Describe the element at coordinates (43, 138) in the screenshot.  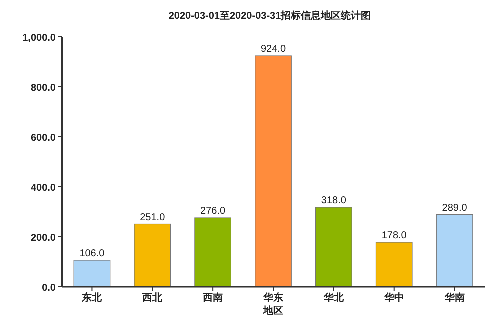
I see `y-tick-label: 600.0` at that location.